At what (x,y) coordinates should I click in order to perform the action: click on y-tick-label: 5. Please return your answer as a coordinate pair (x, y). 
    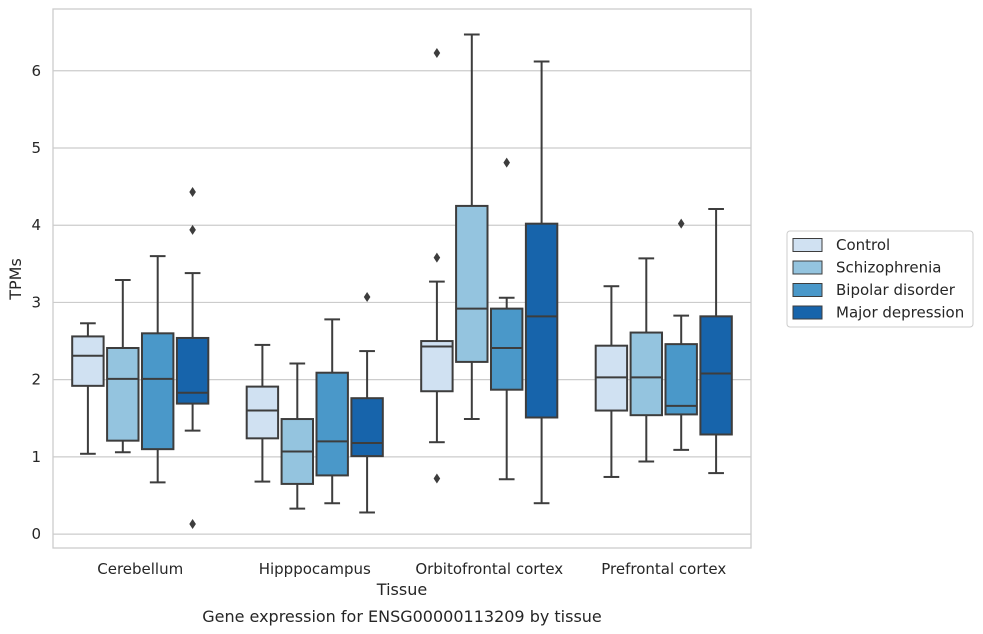
    Looking at the image, I should click on (36, 148).